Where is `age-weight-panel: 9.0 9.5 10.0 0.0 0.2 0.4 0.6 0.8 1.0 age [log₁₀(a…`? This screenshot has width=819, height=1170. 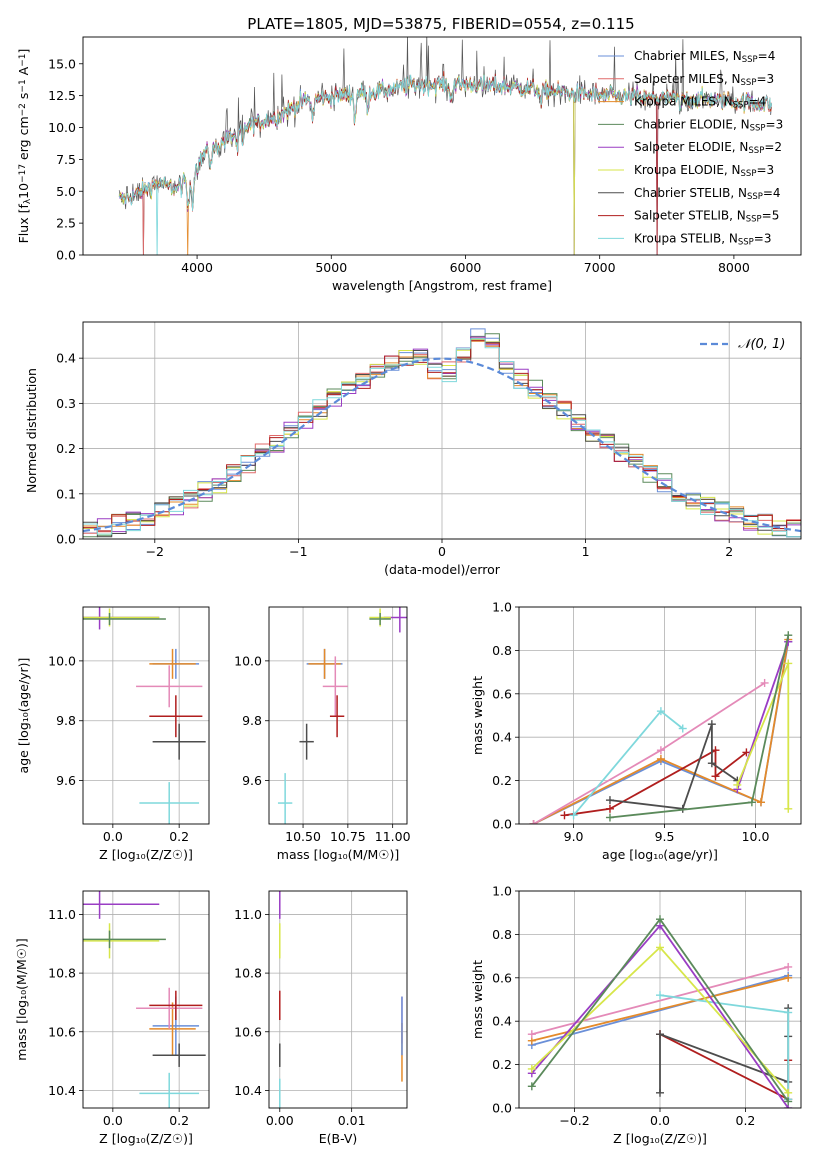 age-weight-panel: 9.0 9.5 10.0 0.0 0.2 0.4 0.6 0.8 1.0 age [log₁₀(a… is located at coordinates (636, 731).